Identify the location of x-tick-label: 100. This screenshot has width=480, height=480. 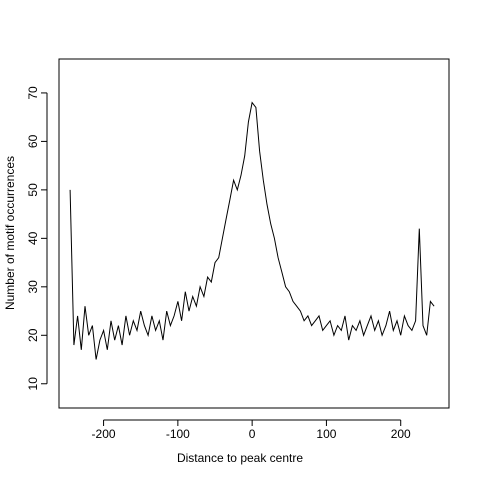
(326, 434).